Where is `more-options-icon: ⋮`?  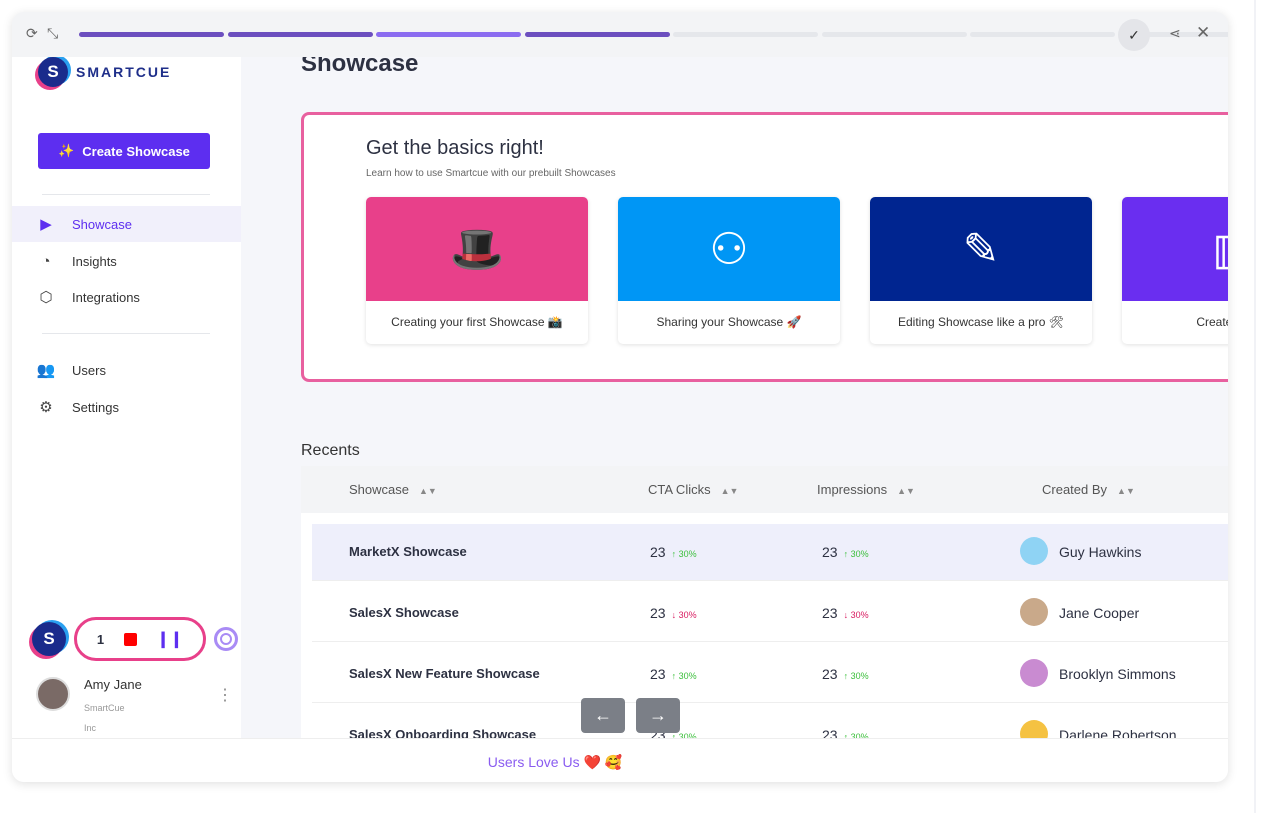 more-options-icon: ⋮ is located at coordinates (225, 695).